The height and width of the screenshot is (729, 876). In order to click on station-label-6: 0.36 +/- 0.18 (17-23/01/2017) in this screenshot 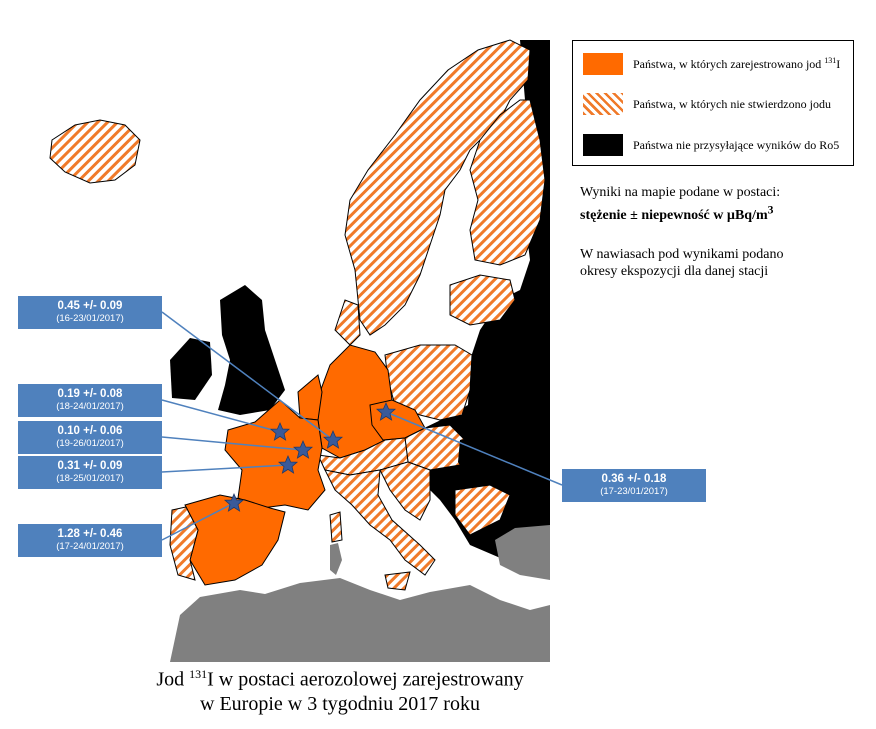, I will do `click(634, 485)`.